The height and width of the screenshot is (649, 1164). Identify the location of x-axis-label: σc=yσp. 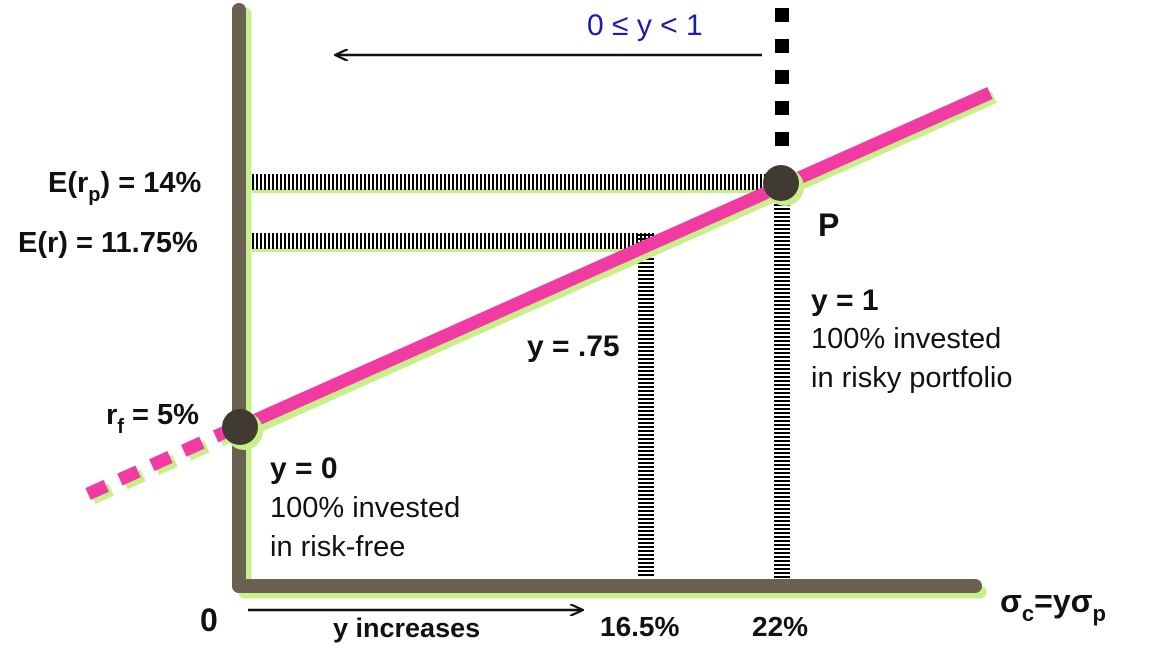
(1053, 604).